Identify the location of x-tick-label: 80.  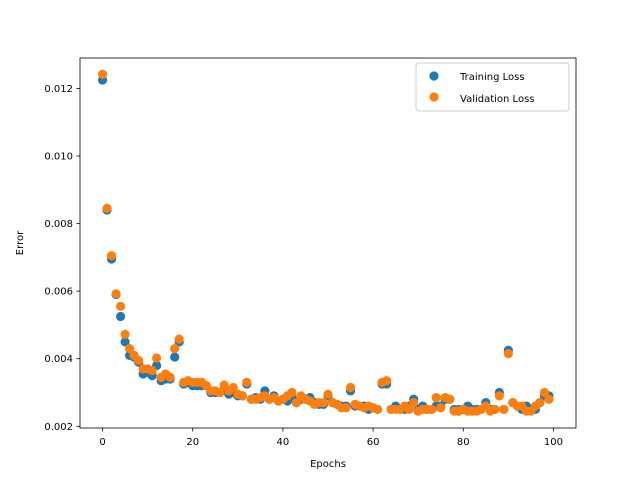
(463, 442).